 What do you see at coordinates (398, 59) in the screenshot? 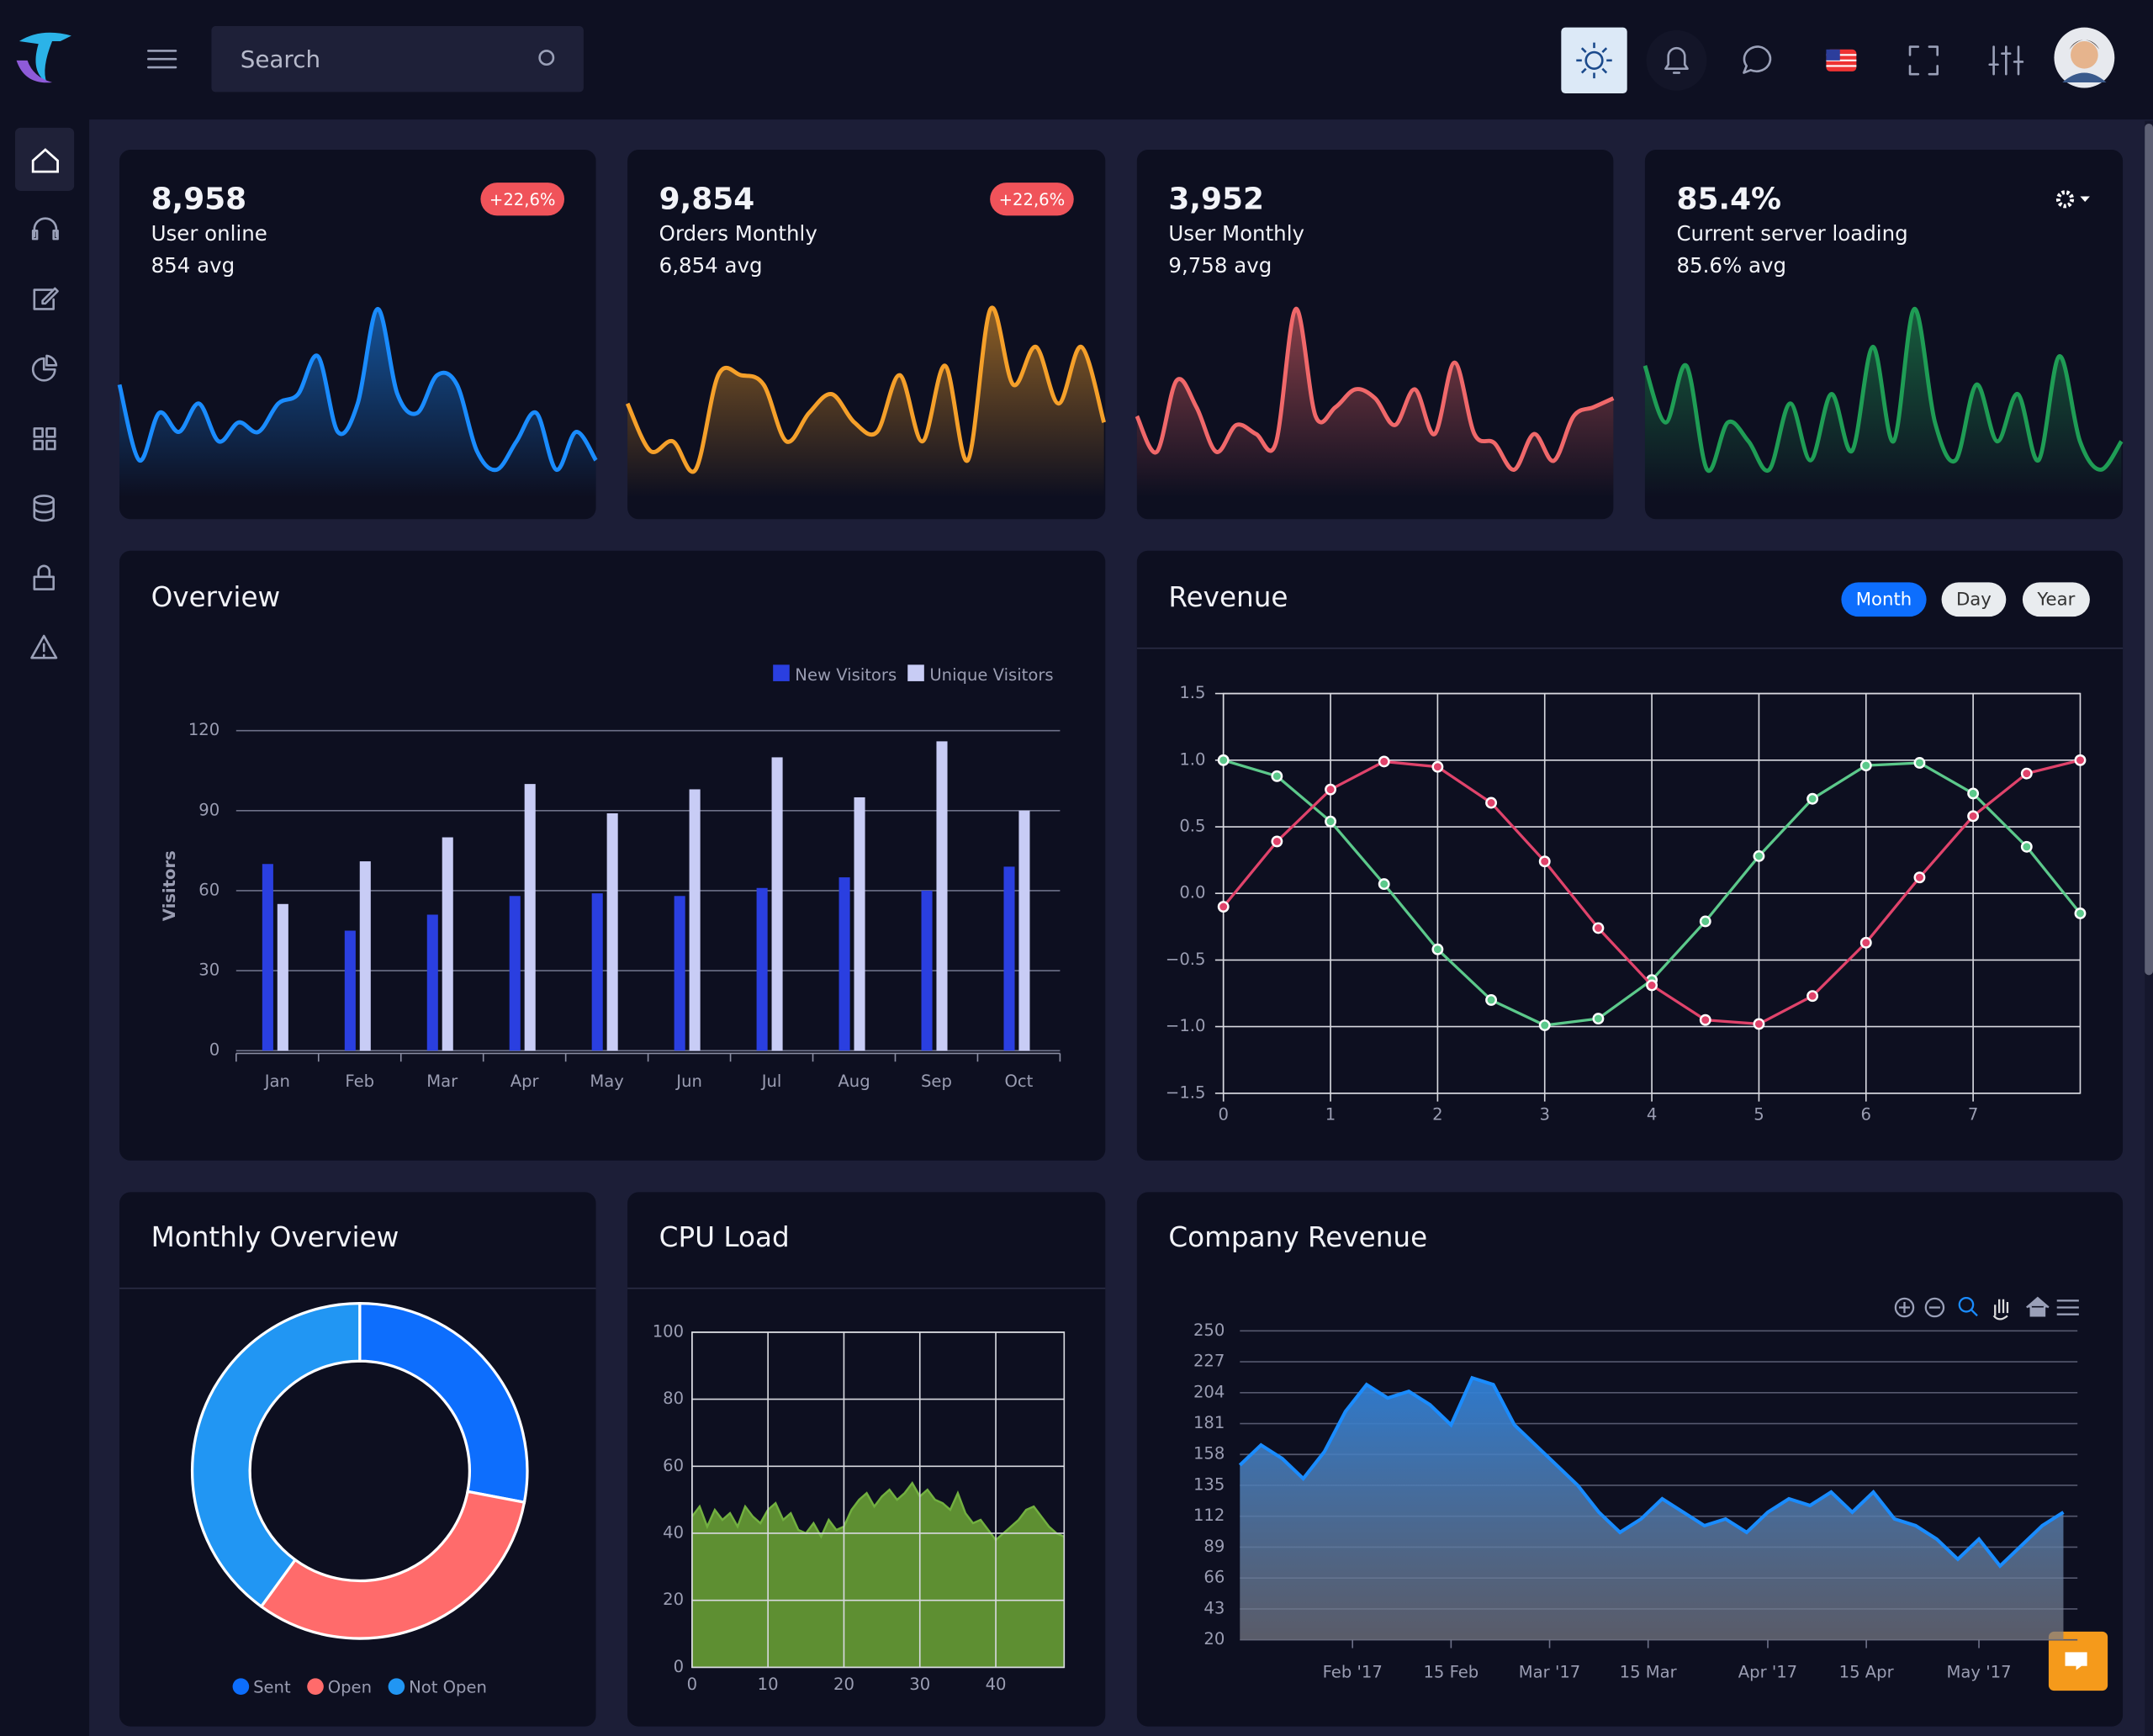
I see `search-box` at bounding box center [398, 59].